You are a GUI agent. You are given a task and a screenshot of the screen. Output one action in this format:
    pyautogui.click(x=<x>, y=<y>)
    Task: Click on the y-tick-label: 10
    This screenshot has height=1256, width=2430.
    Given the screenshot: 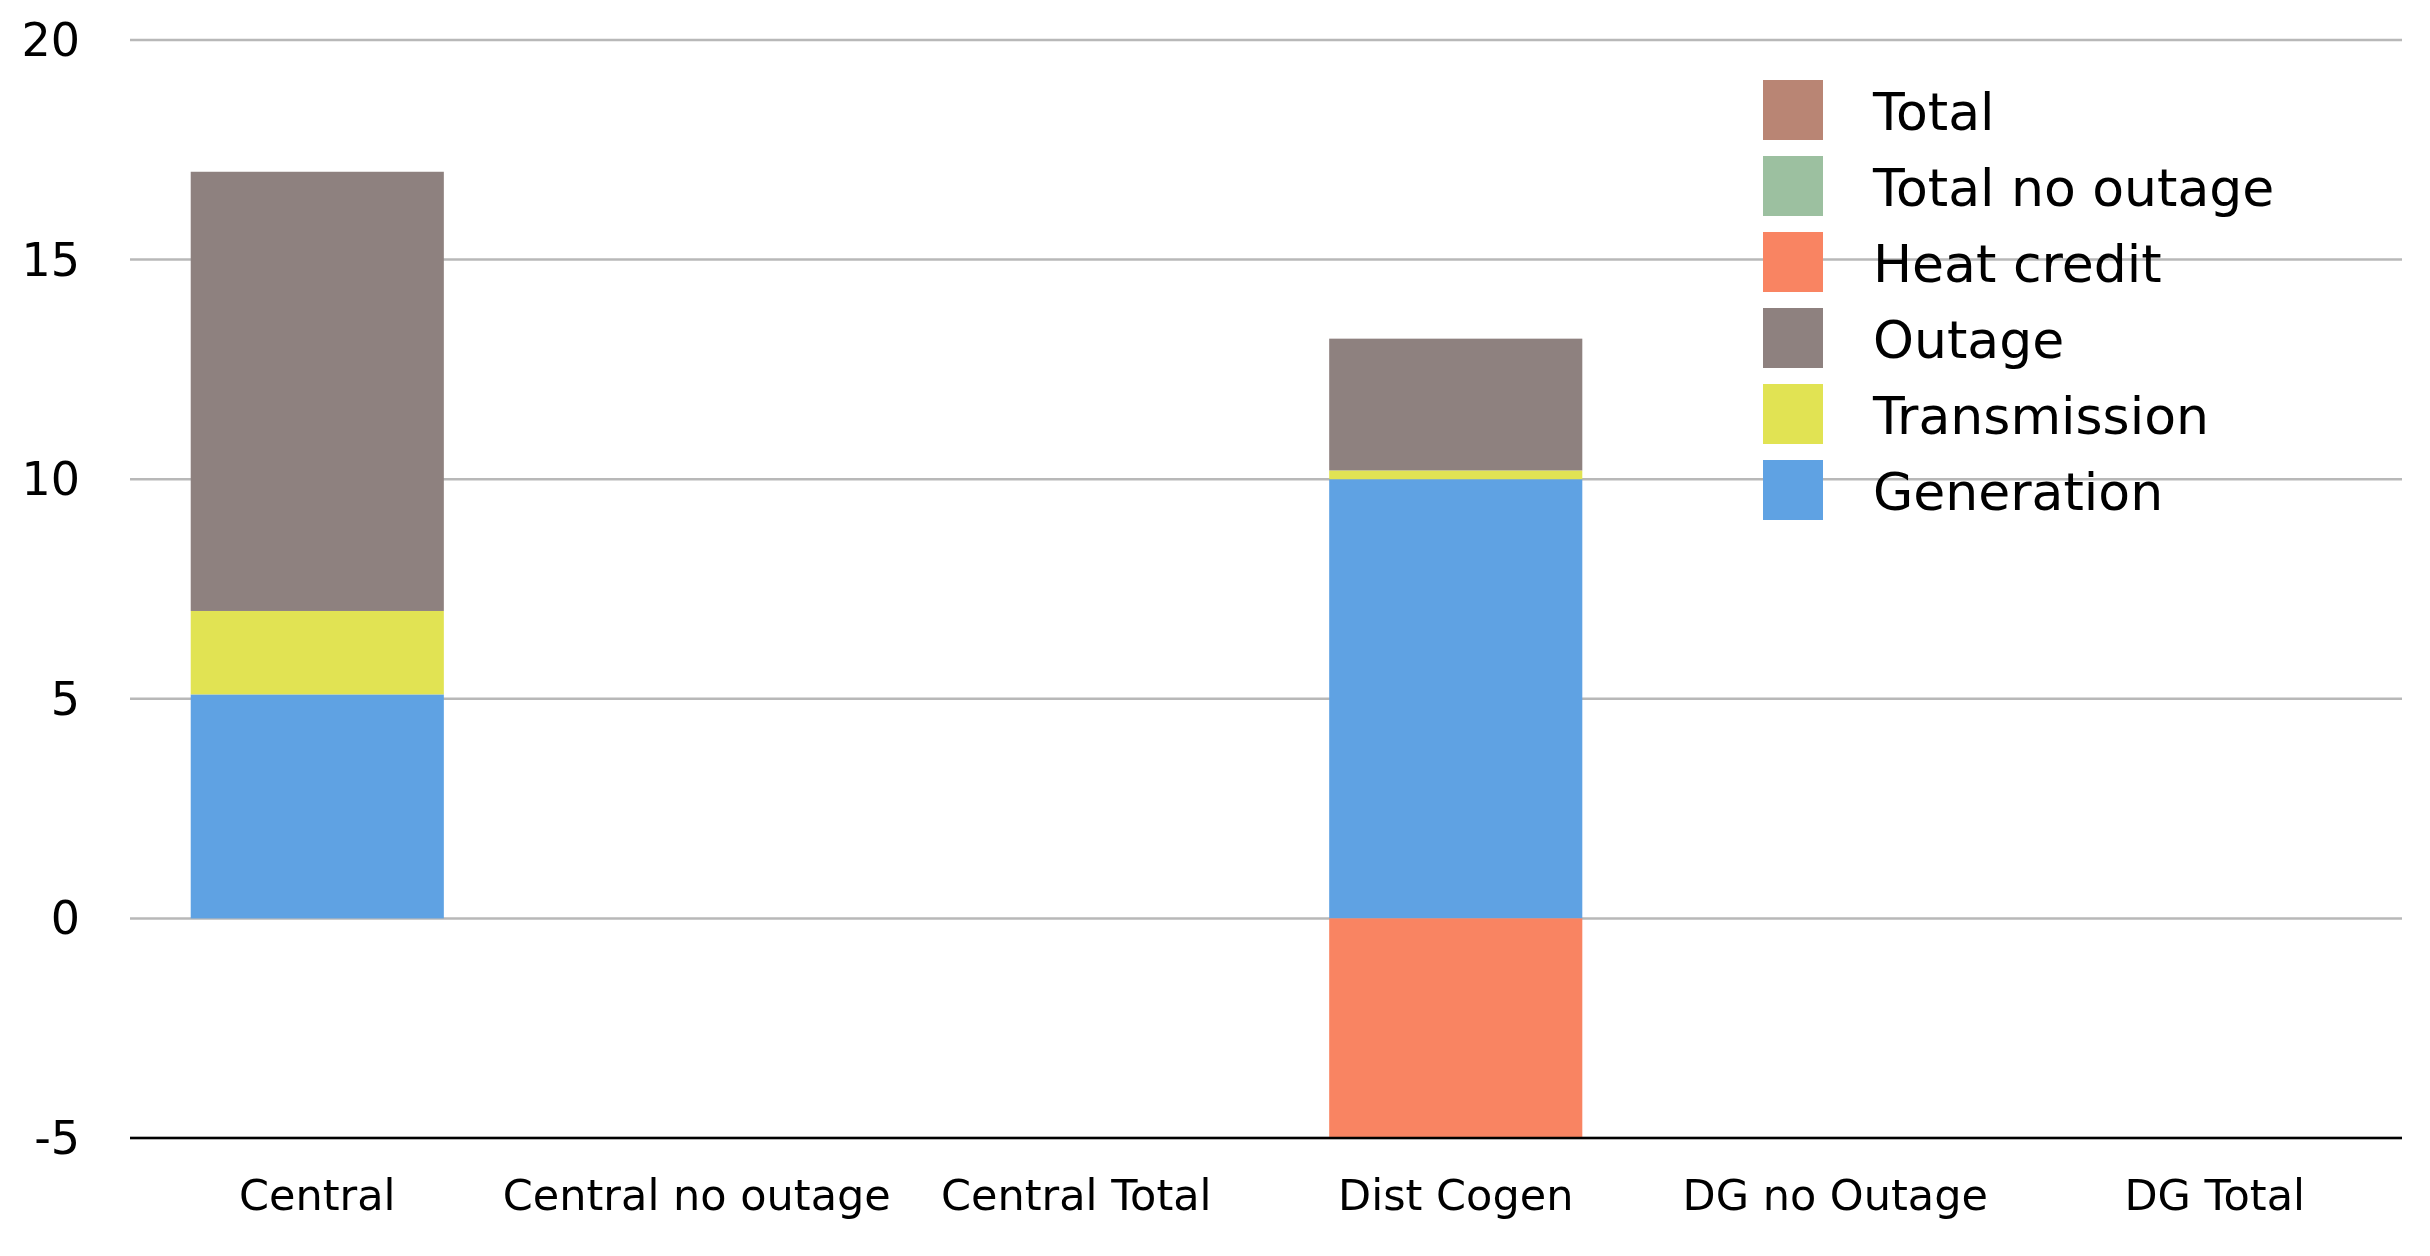 What is the action you would take?
    pyautogui.click(x=50, y=479)
    